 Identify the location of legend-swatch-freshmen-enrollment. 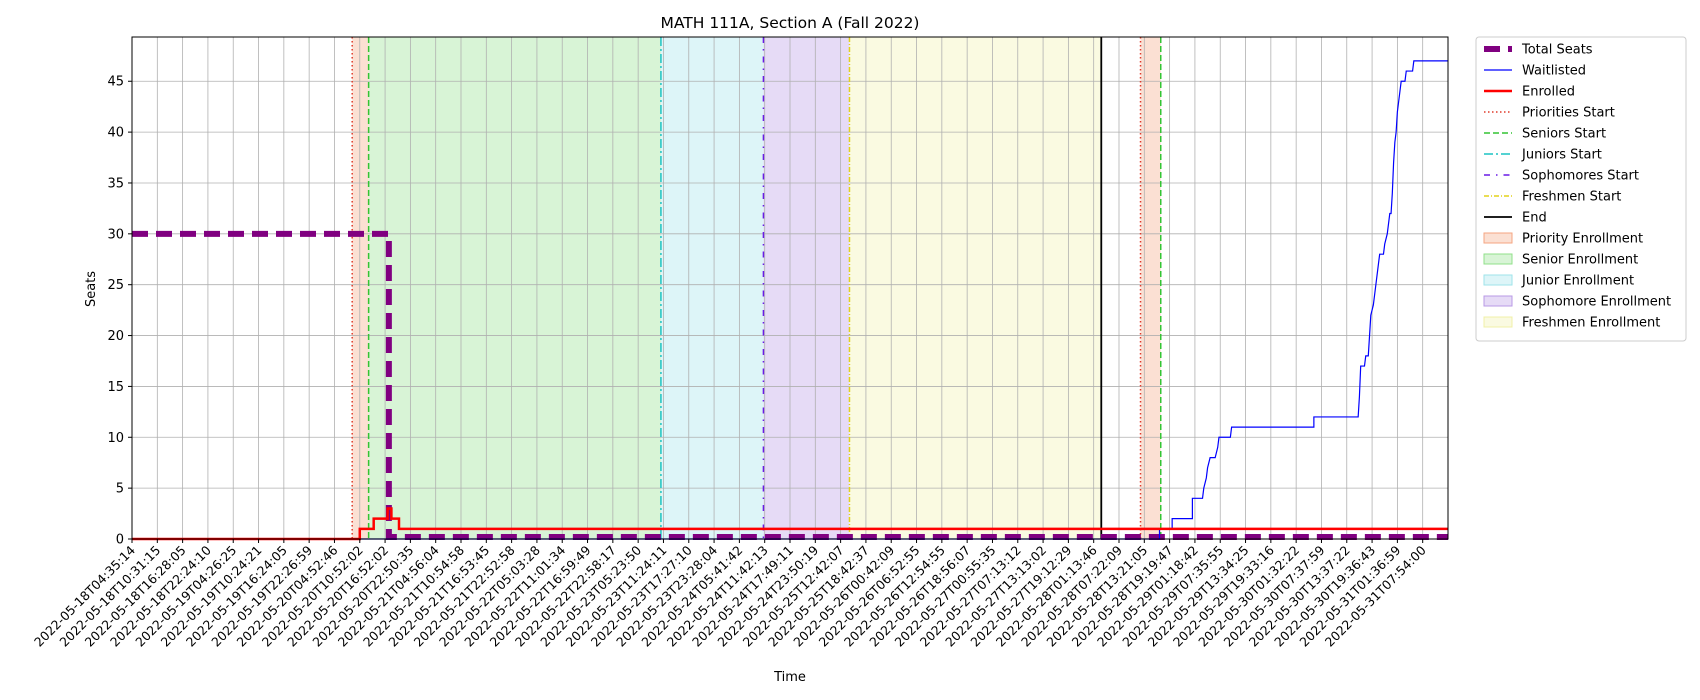
(1498, 322).